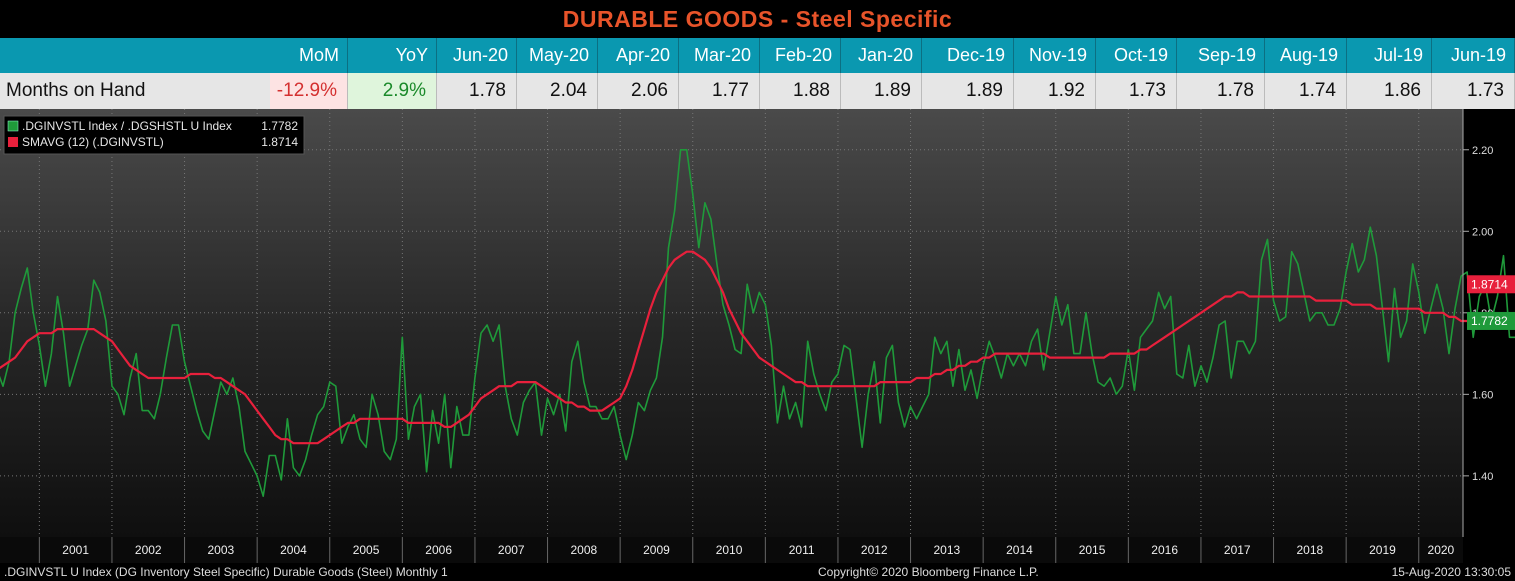  Describe the element at coordinates (13, 142) in the screenshot. I see `legend-swatch-smavg` at that location.